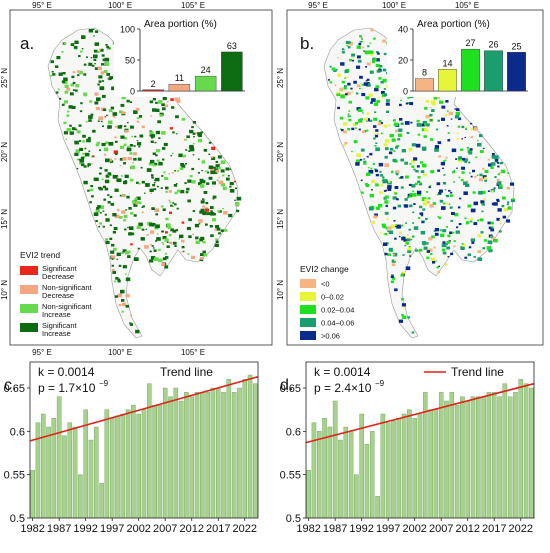  What do you see at coordinates (4, 290) in the screenshot?
I see `map-a-lat-tick: 10° N` at bounding box center [4, 290].